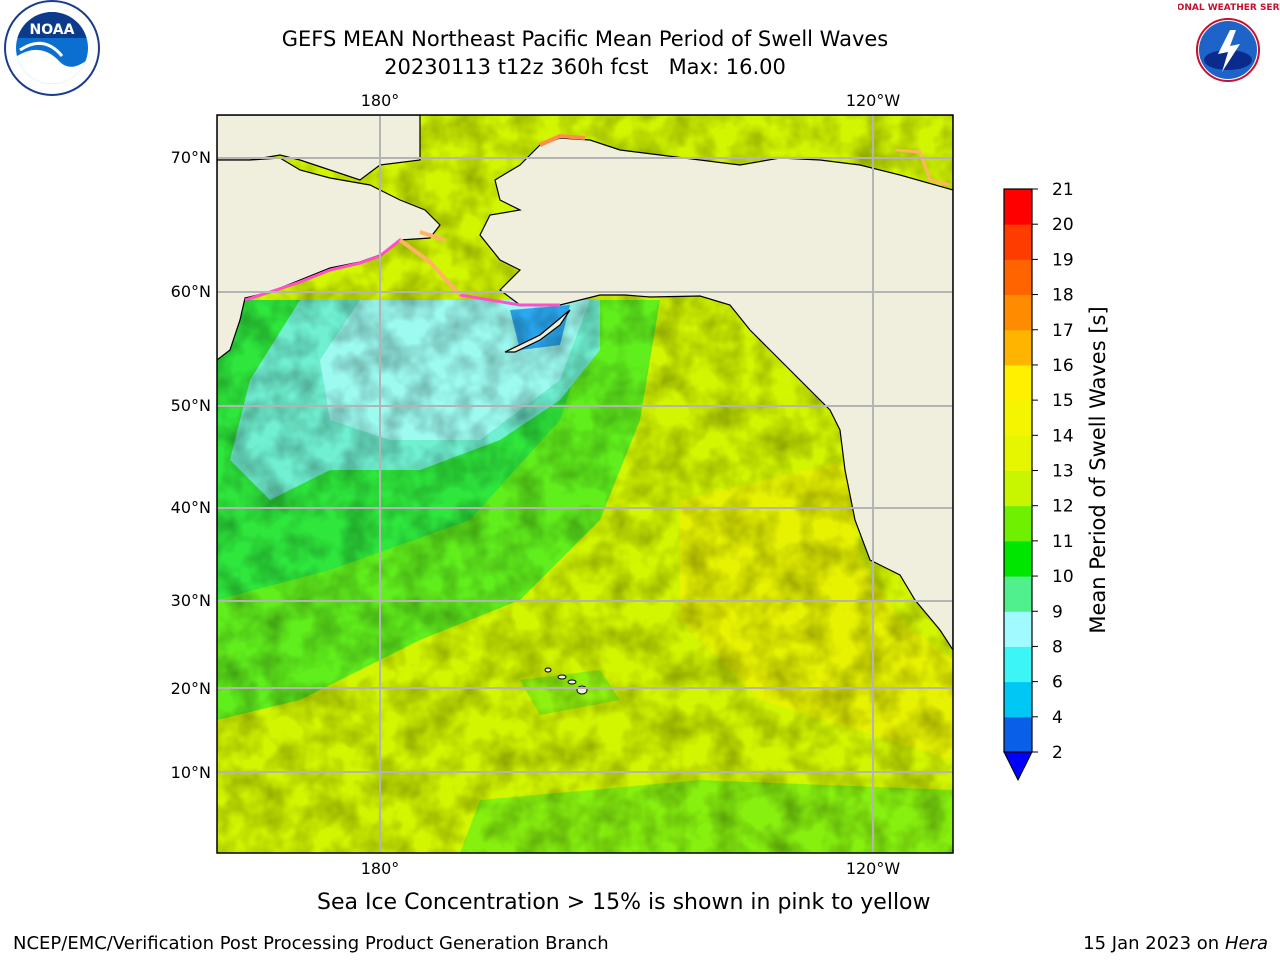 This screenshot has width=1280, height=960. I want to click on colorbar-tick-label: 21, so click(1063, 190).